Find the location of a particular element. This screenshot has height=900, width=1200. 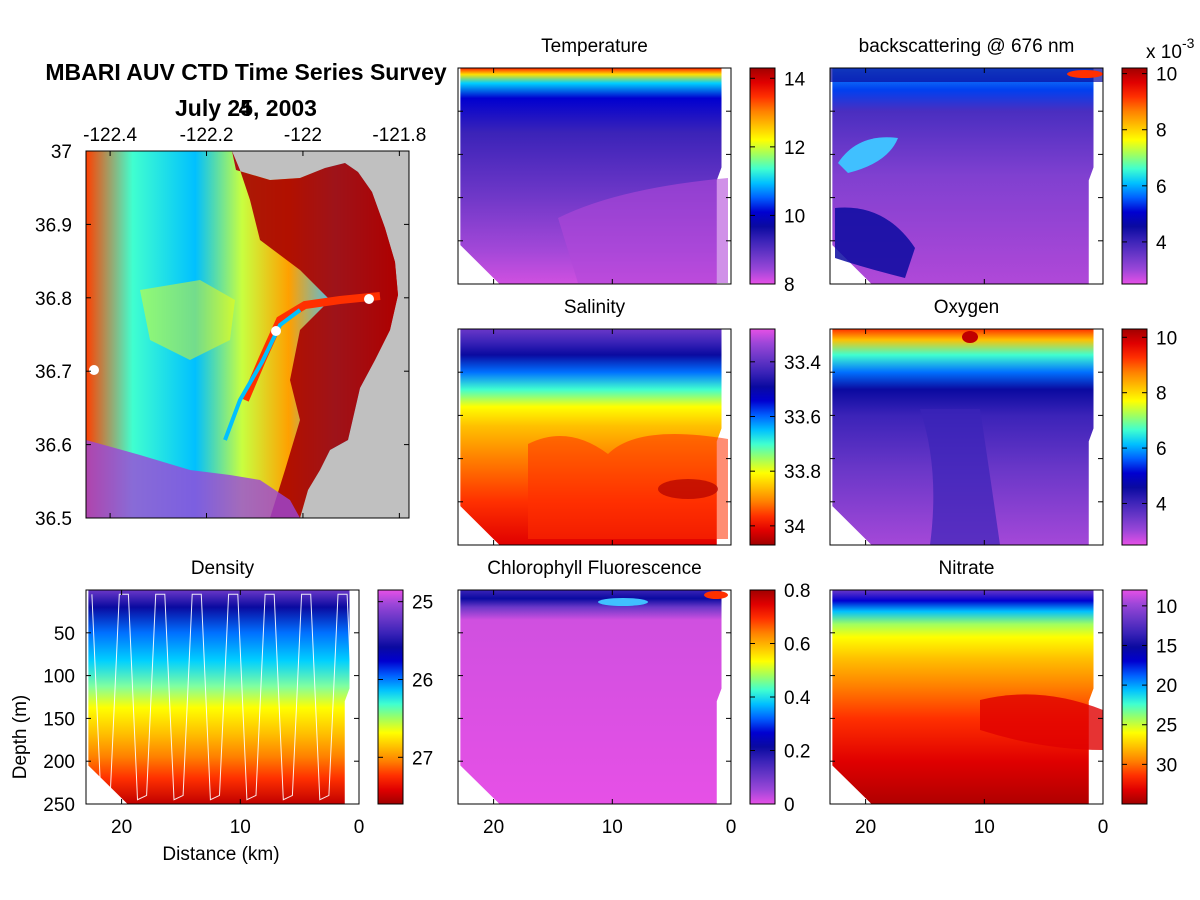

density-y-tick-label: 200 is located at coordinates (59, 762).